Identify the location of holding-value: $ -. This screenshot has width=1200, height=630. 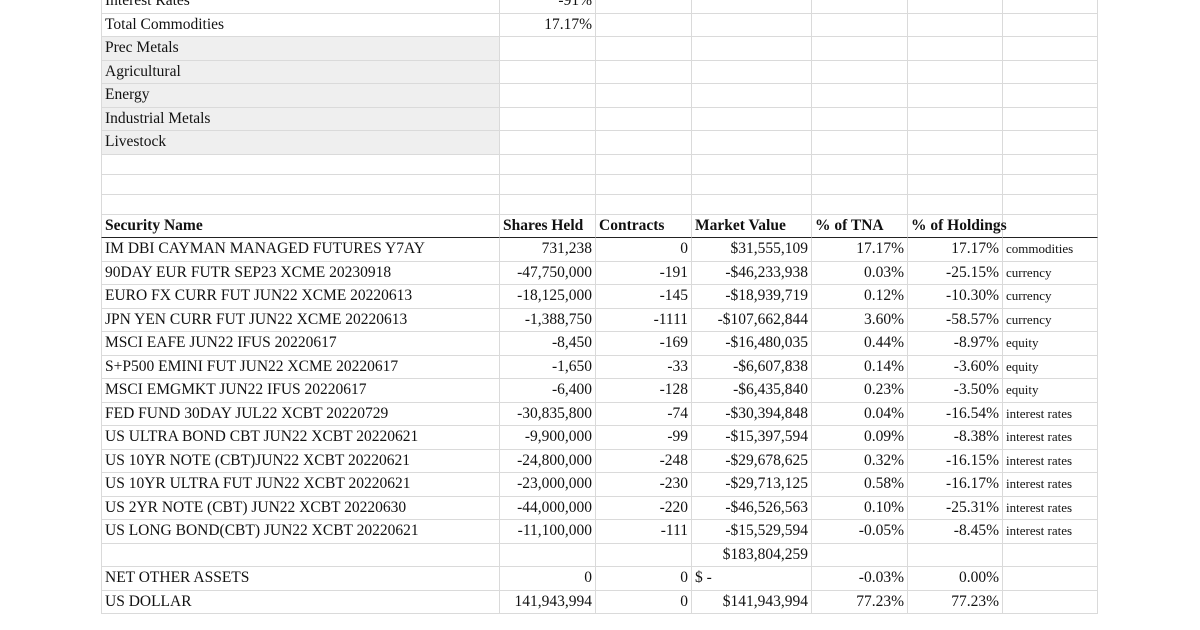
(752, 579).